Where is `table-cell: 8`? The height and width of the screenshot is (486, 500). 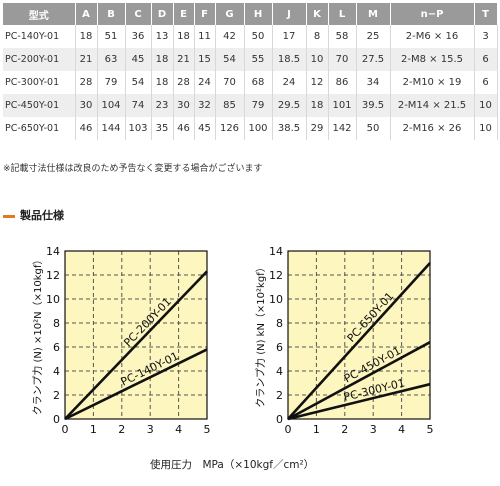 table-cell: 8 is located at coordinates (317, 36).